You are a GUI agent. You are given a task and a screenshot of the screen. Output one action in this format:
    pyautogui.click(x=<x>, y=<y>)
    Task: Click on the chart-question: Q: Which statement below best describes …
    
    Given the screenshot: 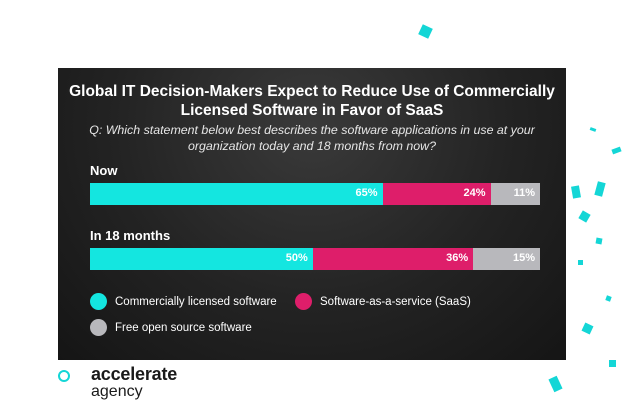 What is the action you would take?
    pyautogui.click(x=312, y=138)
    